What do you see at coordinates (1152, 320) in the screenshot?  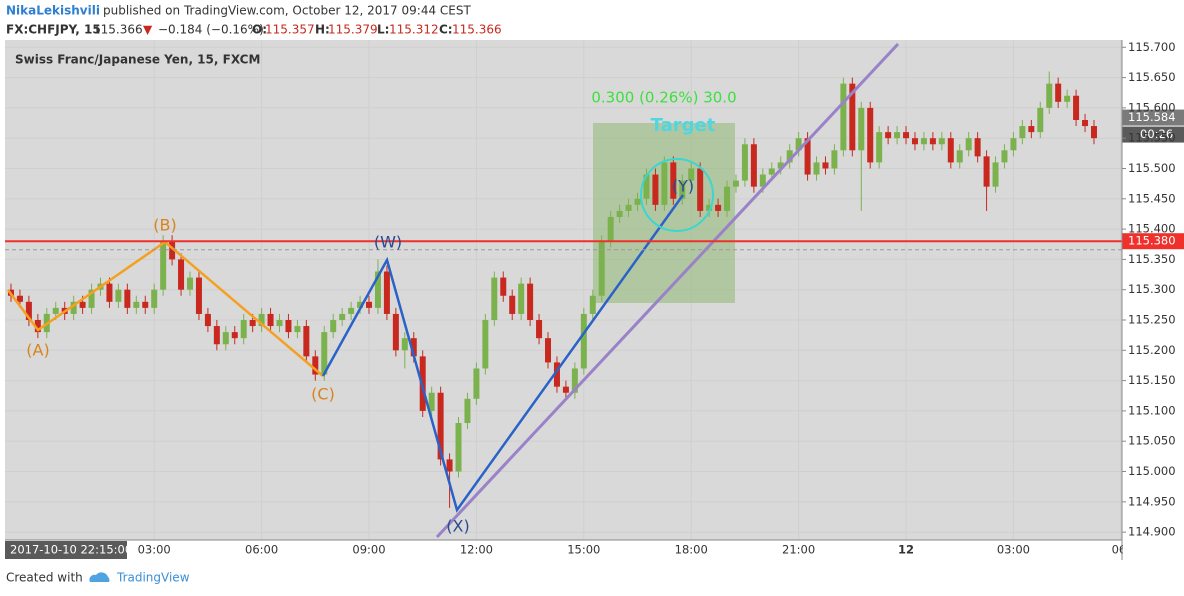 I see `y-tick-label: 115.250` at bounding box center [1152, 320].